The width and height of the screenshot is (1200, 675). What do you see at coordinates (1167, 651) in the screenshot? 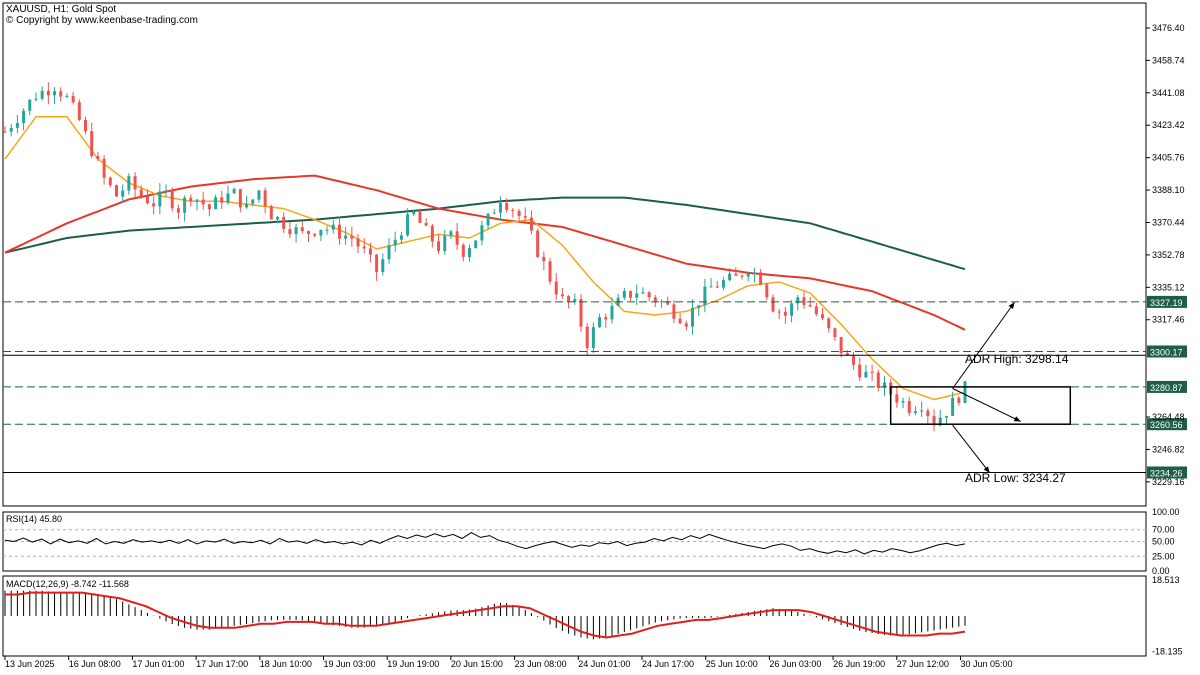
I see `macd-tick-label: -18.135` at bounding box center [1167, 651].